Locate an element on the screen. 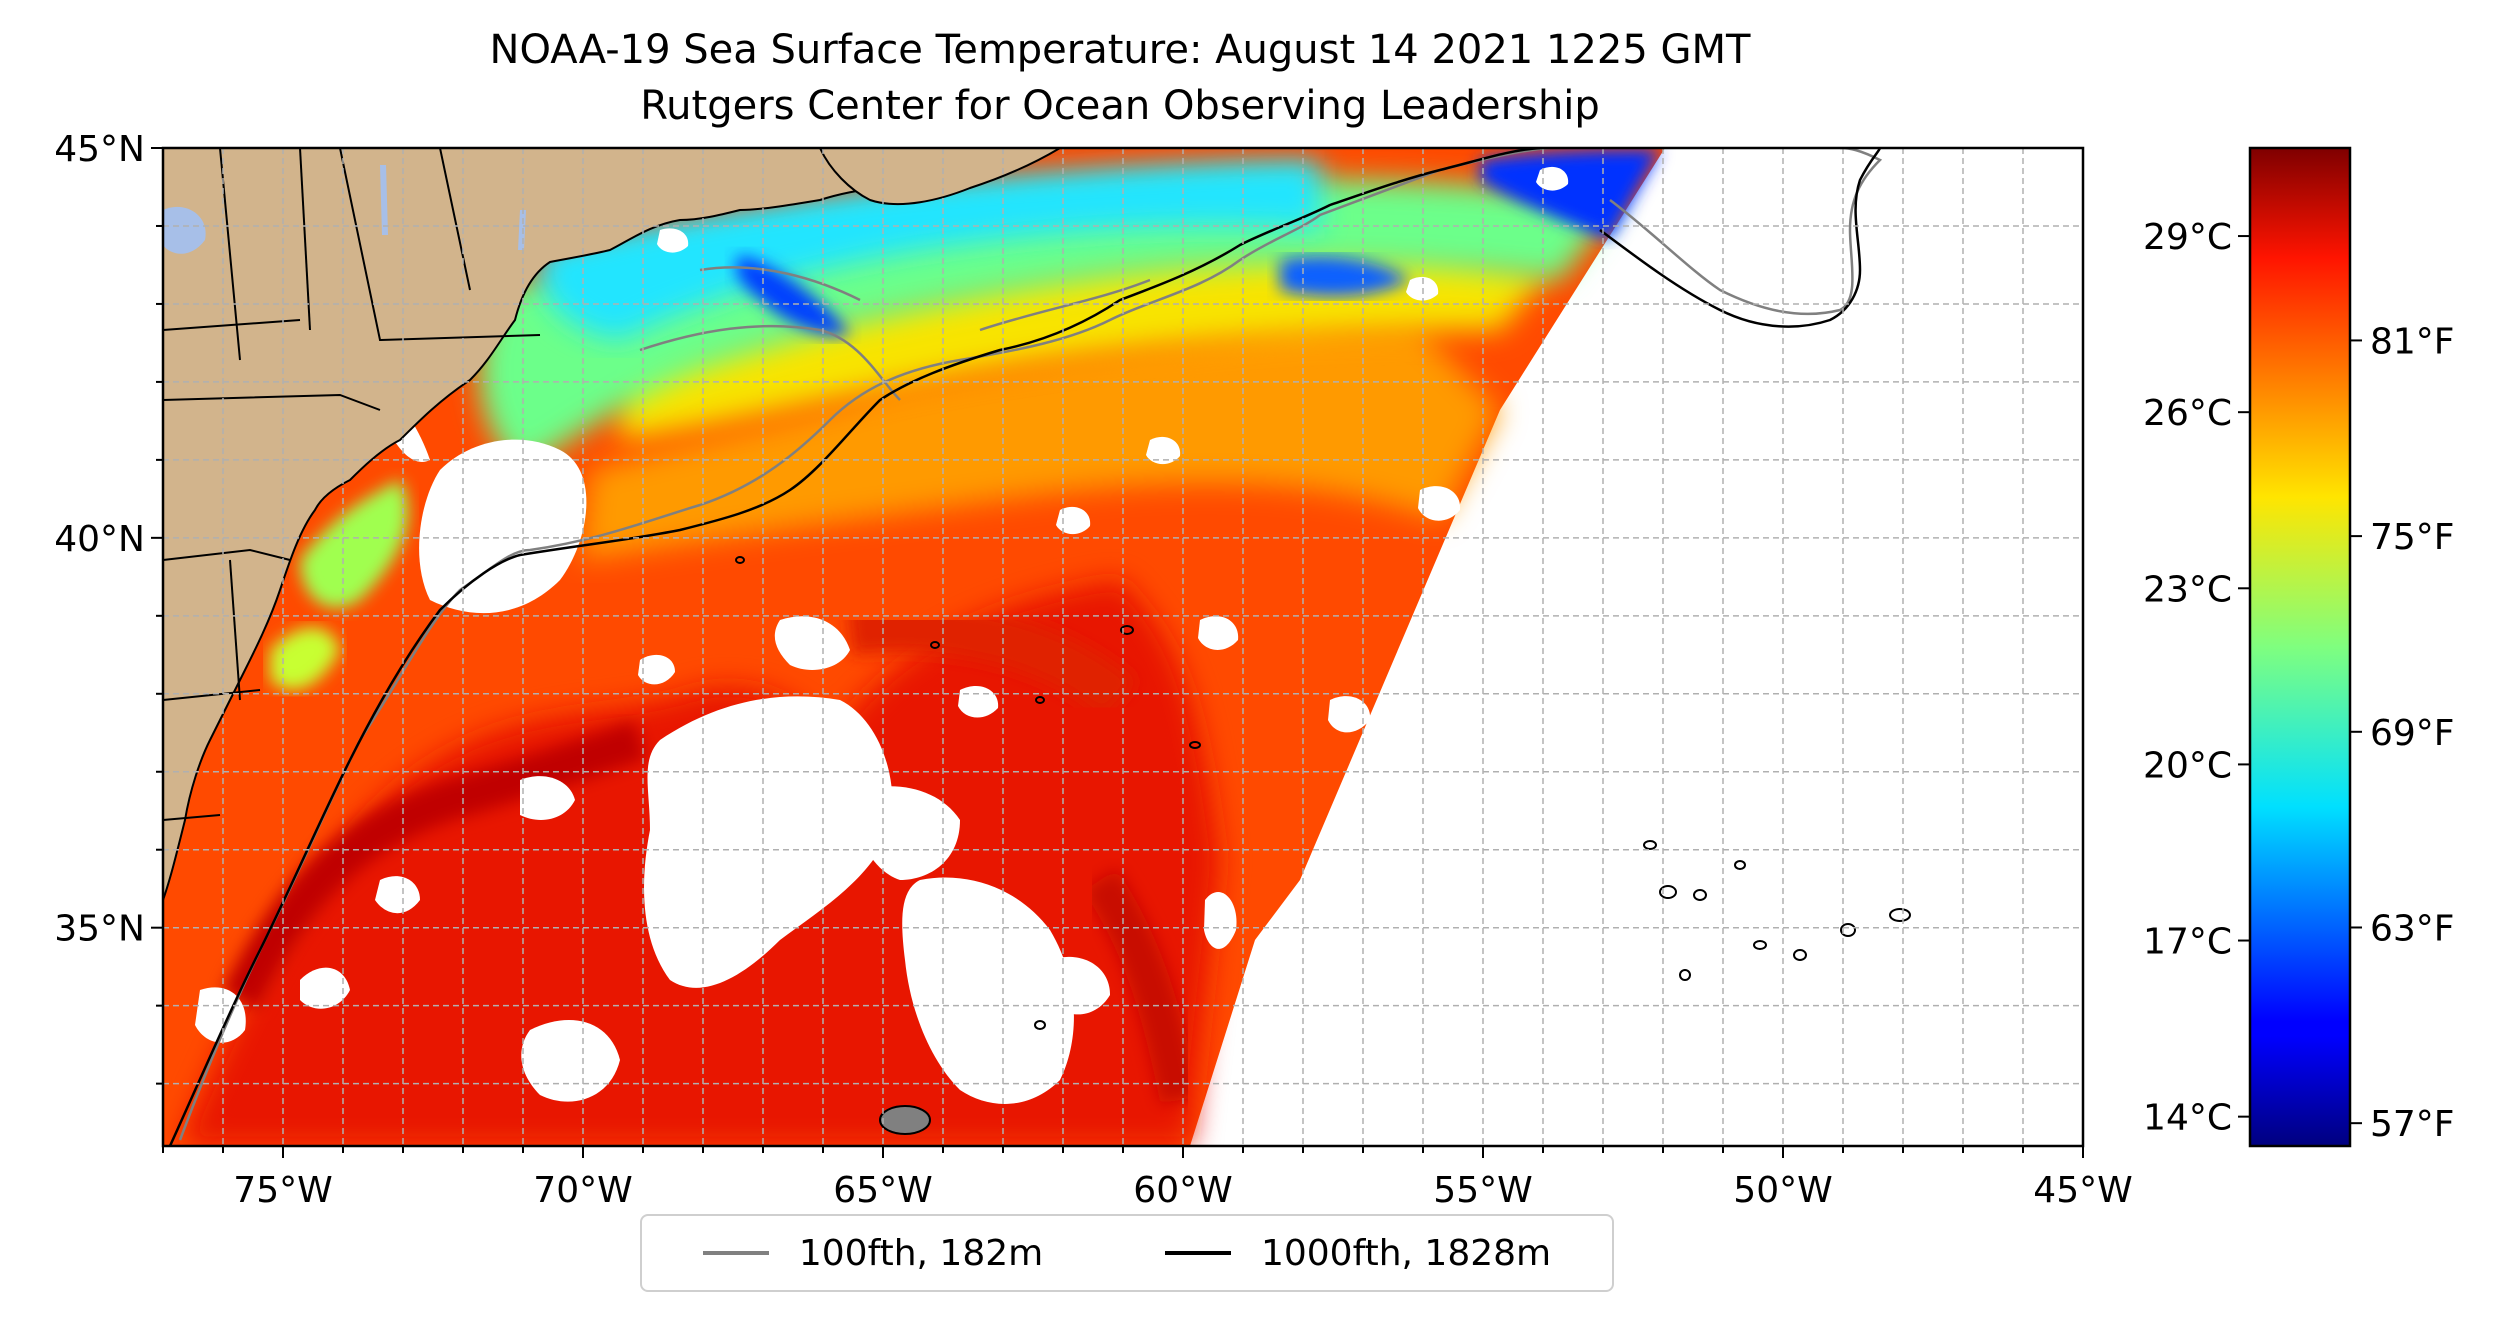 This screenshot has width=2502, height=1318. celsius-tick-label: 26°C is located at coordinates (2187, 413).